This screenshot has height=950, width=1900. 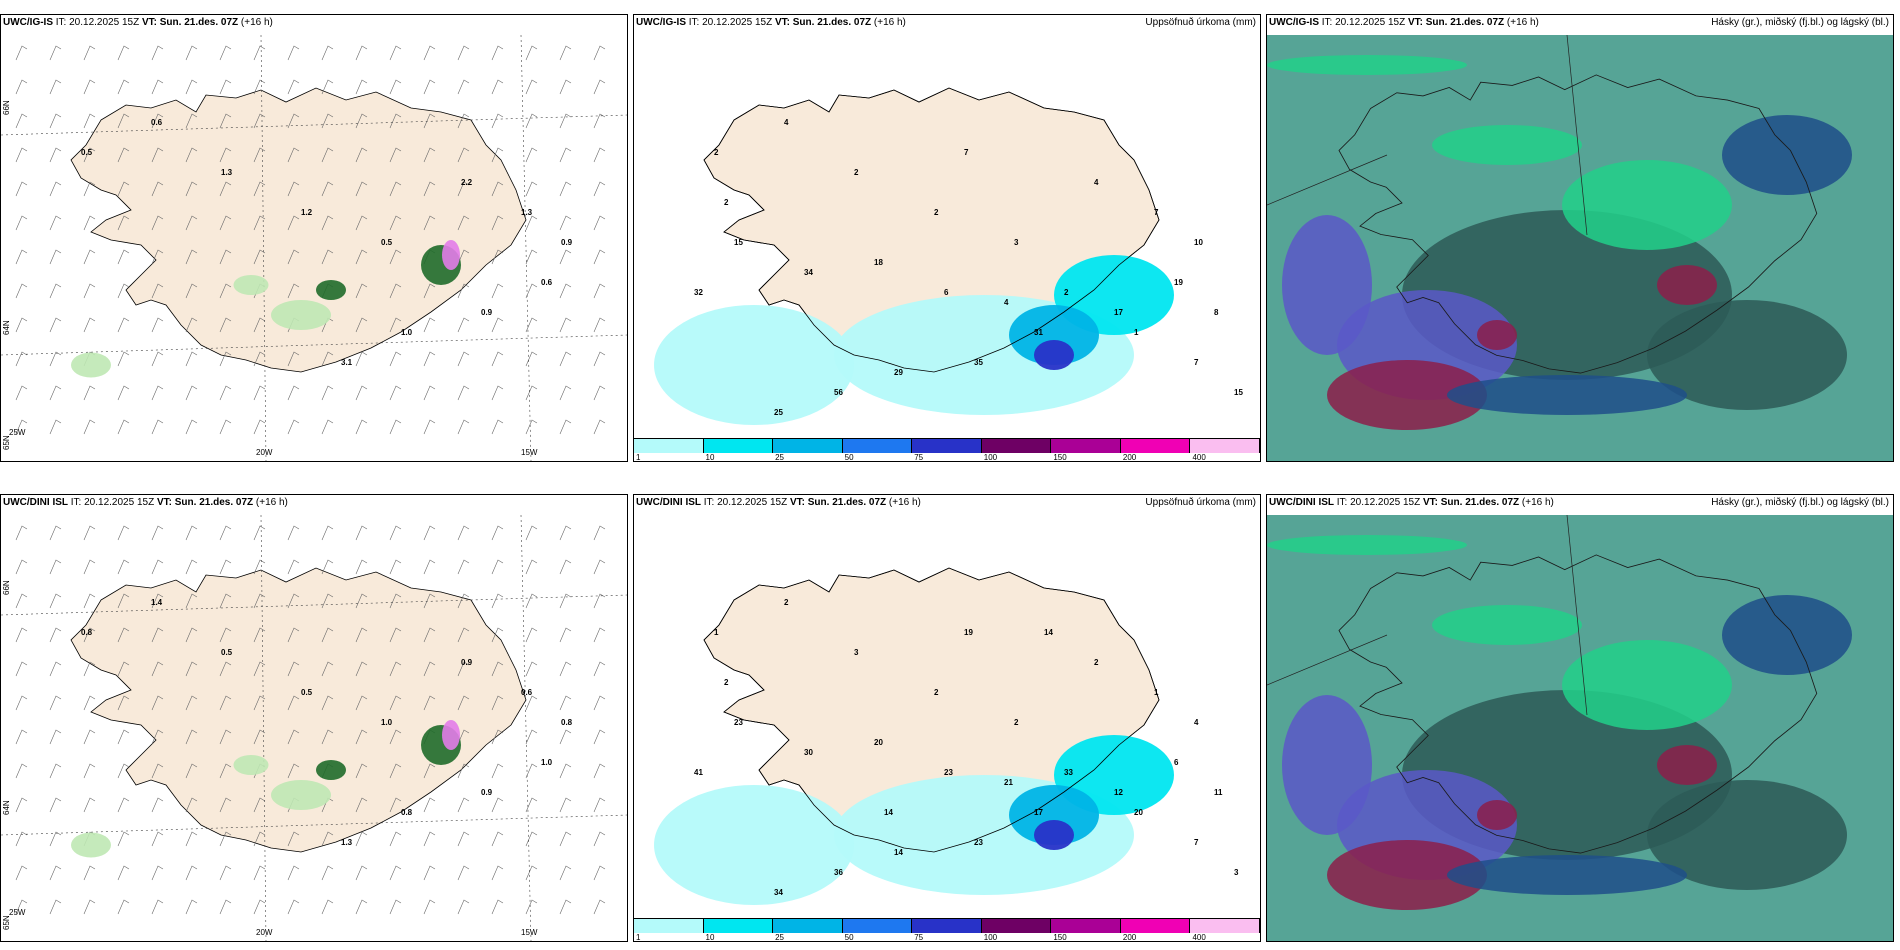 What do you see at coordinates (87, 152) in the screenshot?
I see `value-label: 0.5` at bounding box center [87, 152].